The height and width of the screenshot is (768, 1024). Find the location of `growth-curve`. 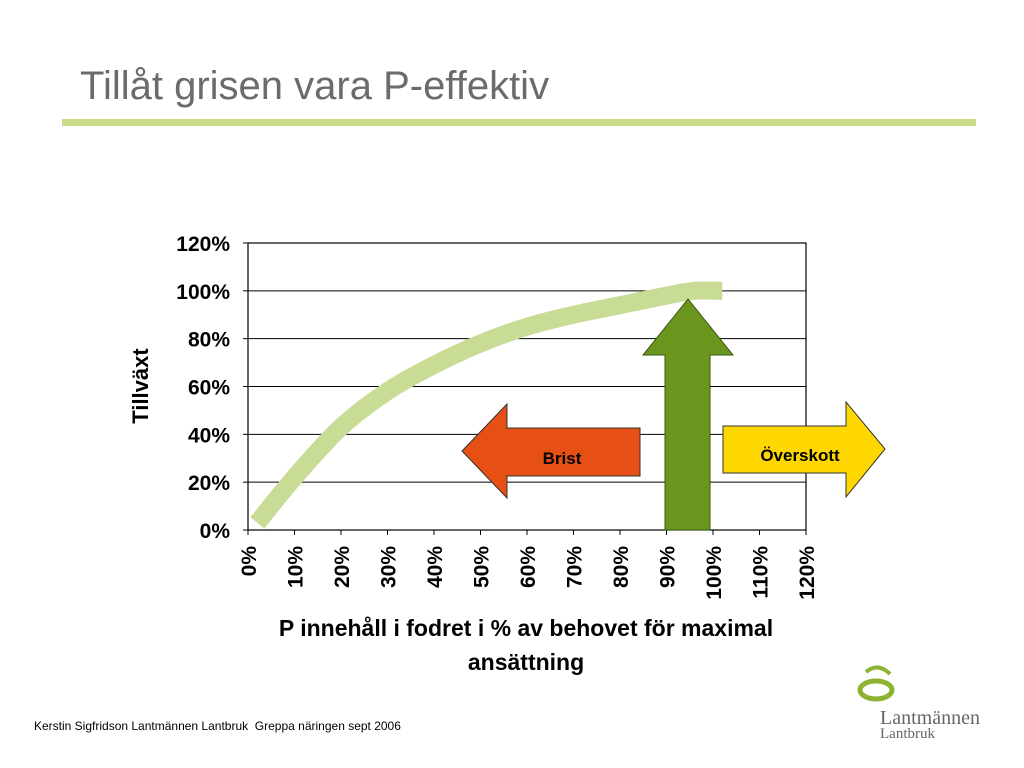

growth-curve is located at coordinates (486, 405).